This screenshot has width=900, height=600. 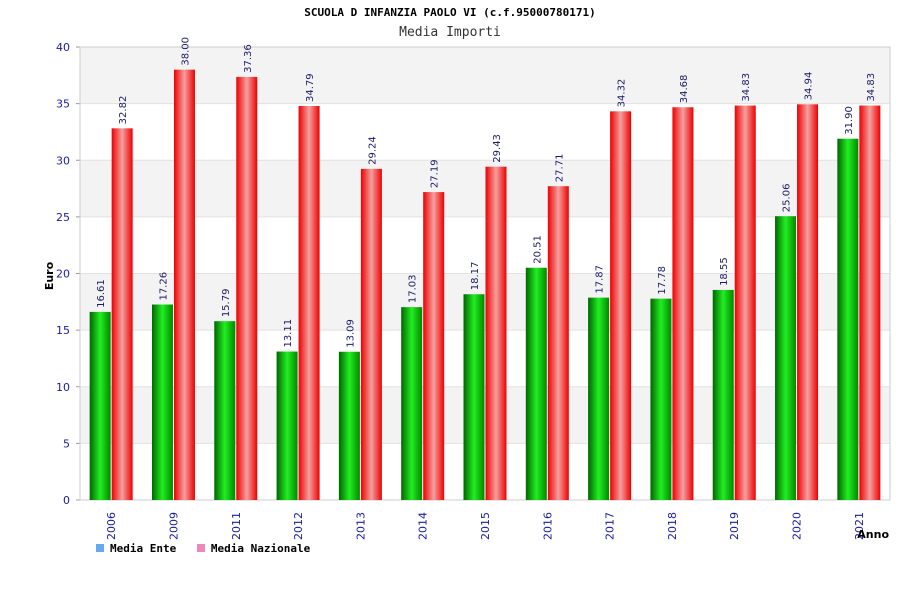 What do you see at coordinates (873, 534) in the screenshot?
I see `x-axis-label: Anno` at bounding box center [873, 534].